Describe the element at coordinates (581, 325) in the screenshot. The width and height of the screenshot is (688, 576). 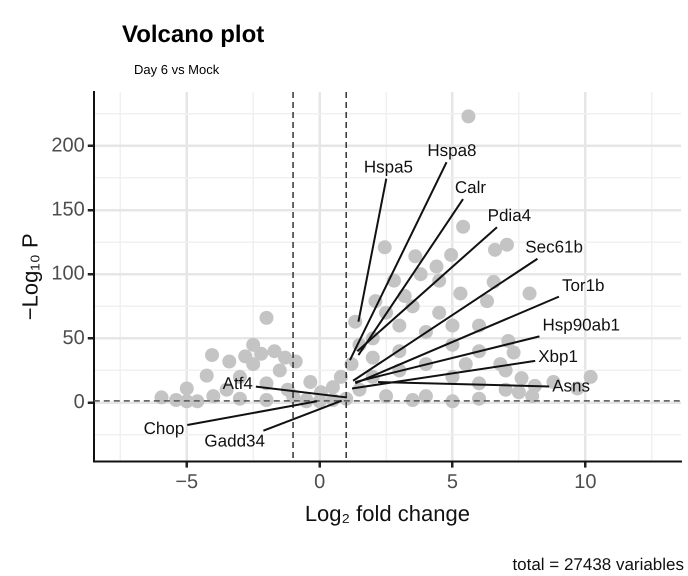
I see `annotation: Hsp90ab1` at that location.